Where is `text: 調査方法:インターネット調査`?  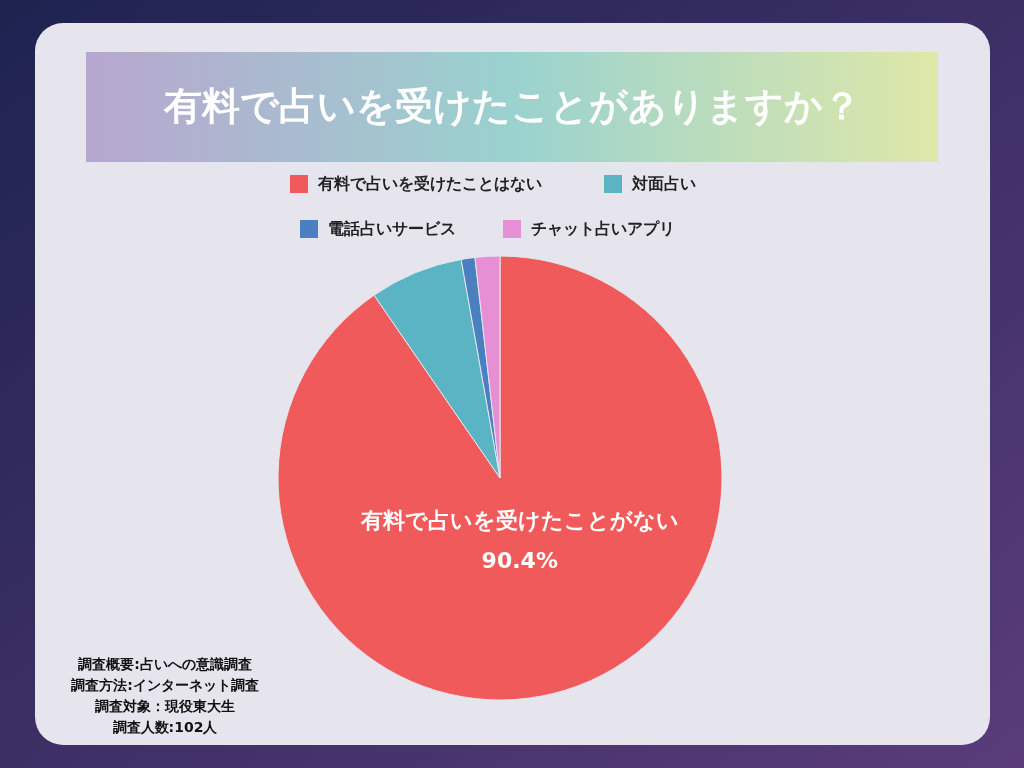
text: 調査方法:インターネット調査 is located at coordinates (165, 685).